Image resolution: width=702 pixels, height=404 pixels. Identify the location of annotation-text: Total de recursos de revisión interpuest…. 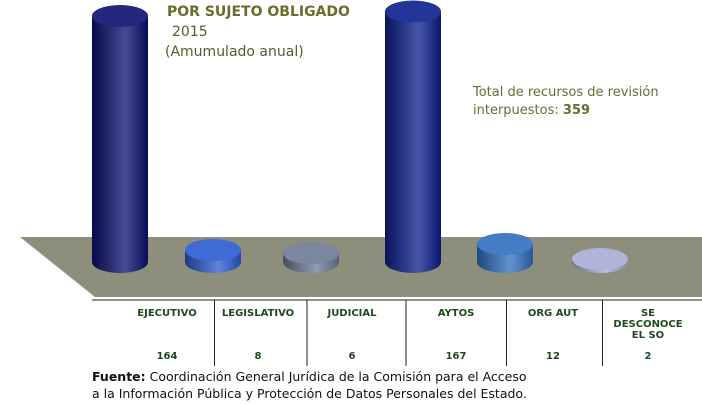
(566, 101).